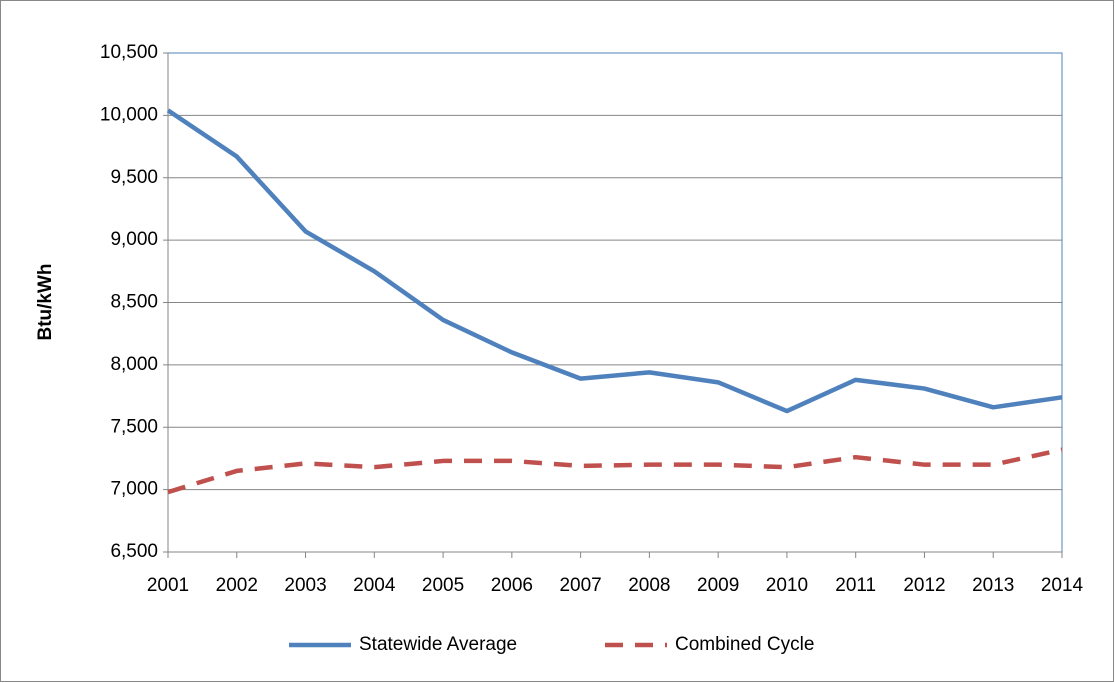  What do you see at coordinates (993, 585) in the screenshot?
I see `x-tick-label: 2013` at bounding box center [993, 585].